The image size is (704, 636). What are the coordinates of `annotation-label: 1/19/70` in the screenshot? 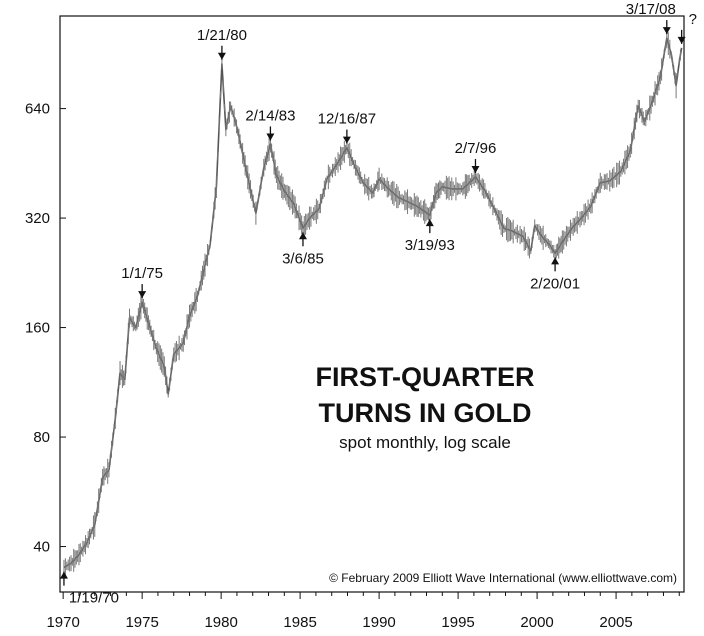 It's located at (94, 598).